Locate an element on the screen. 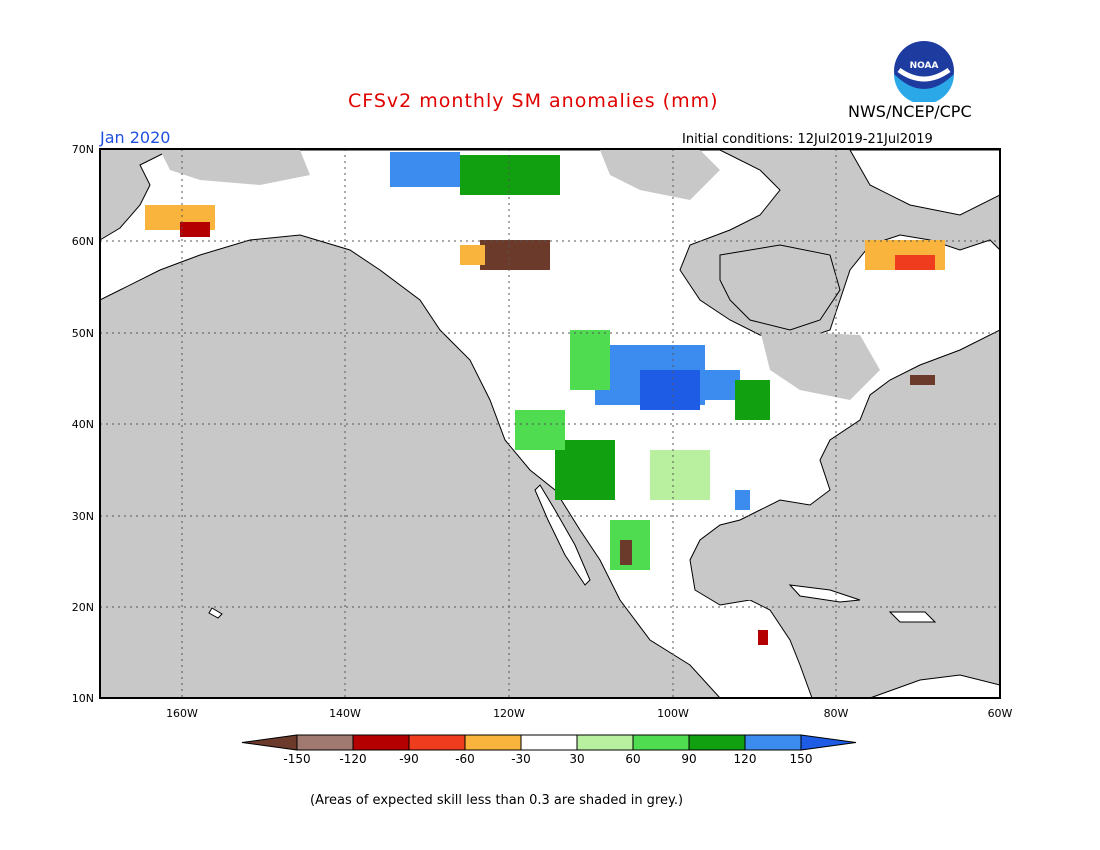 The width and height of the screenshot is (1100, 850). lat-label: 20N is located at coordinates (83, 607).